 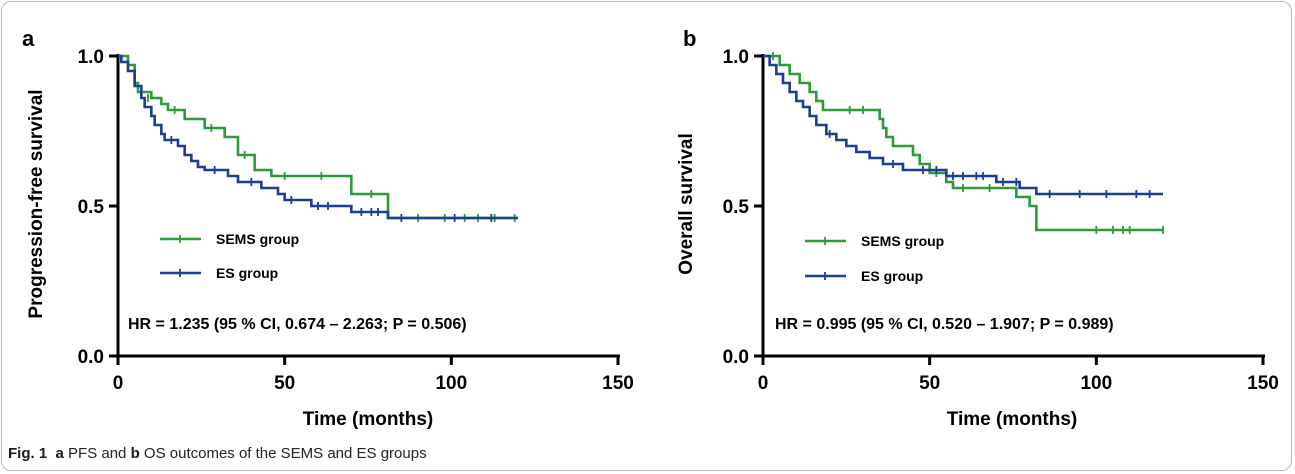 What do you see at coordinates (368, 419) in the screenshot?
I see `panel-a-x-axis-title: Time (months)` at bounding box center [368, 419].